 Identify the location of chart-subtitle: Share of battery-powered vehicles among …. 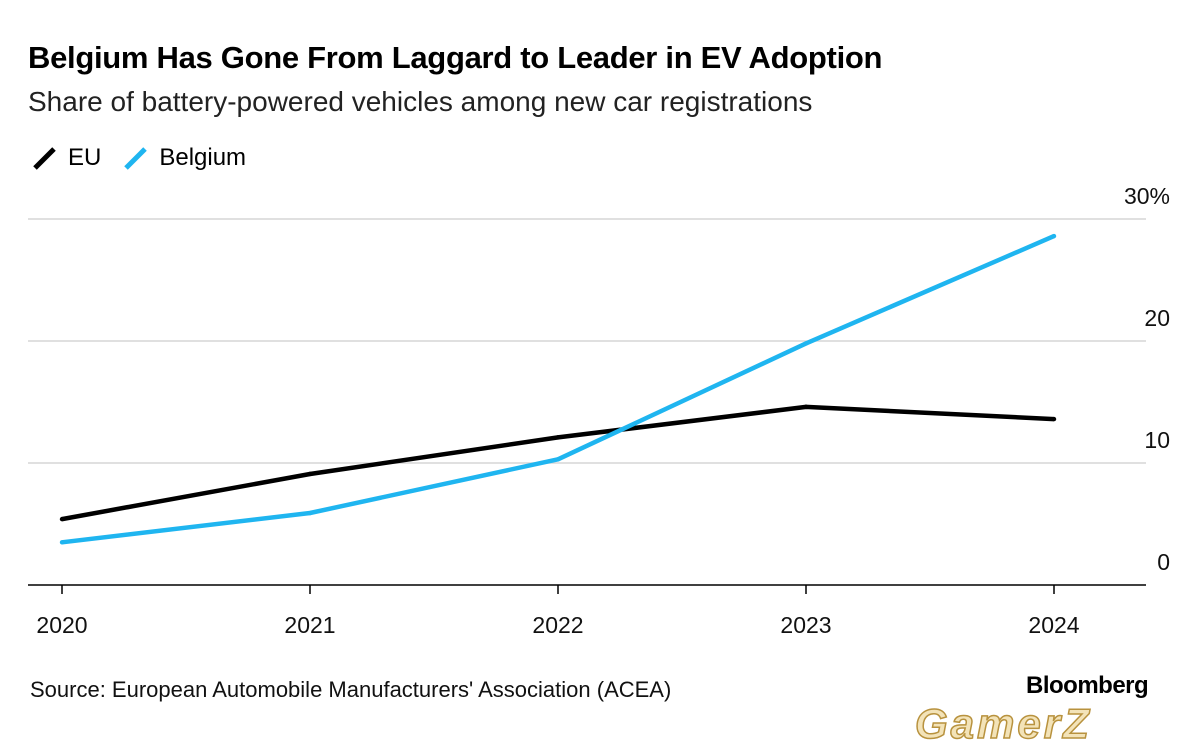
(420, 101).